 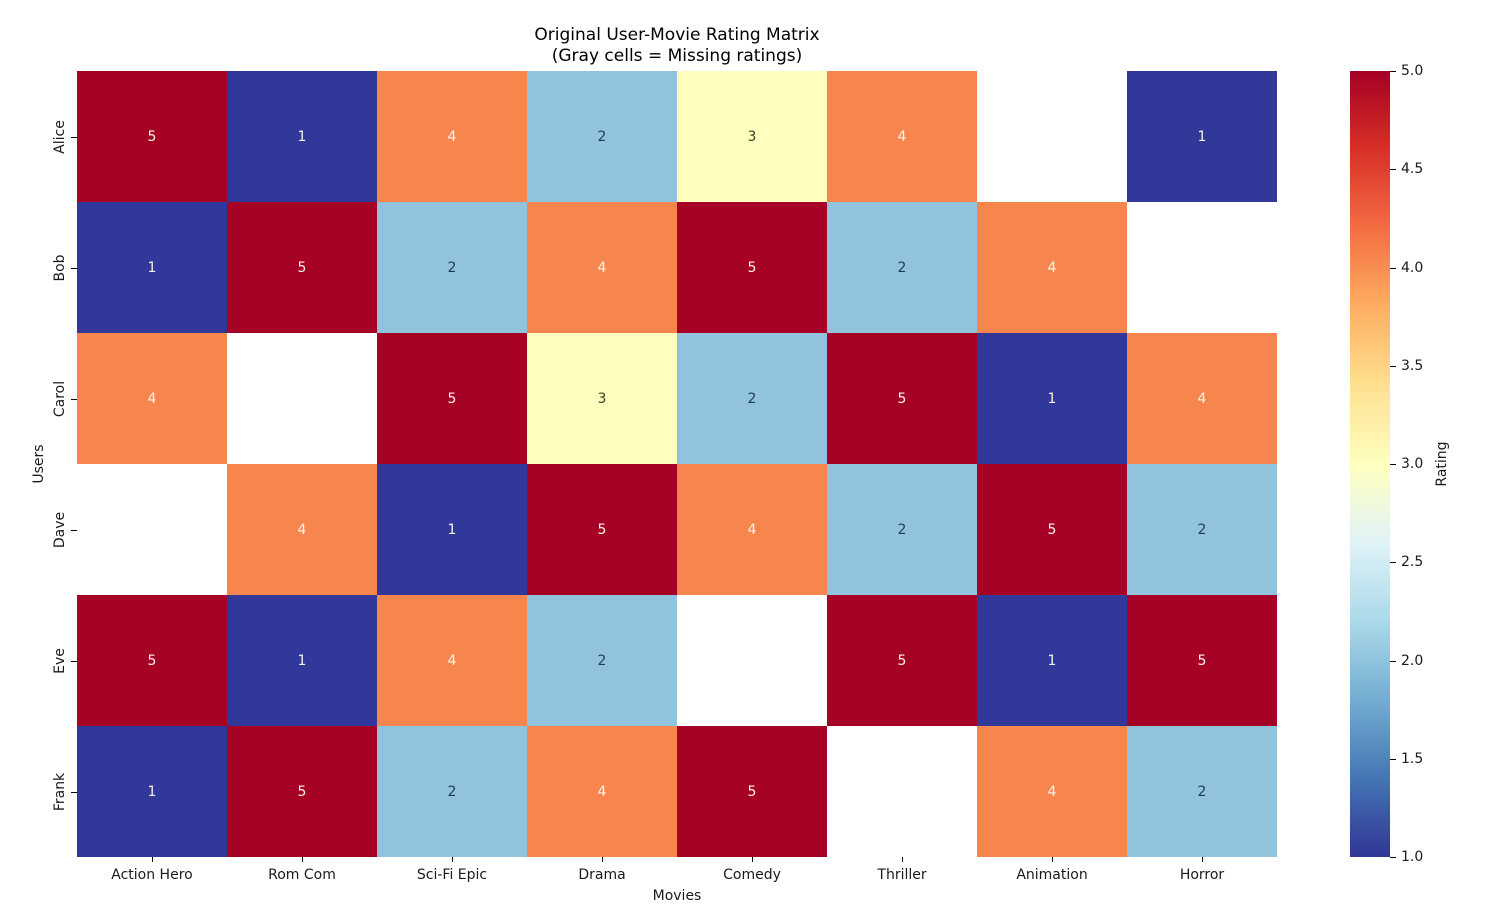 What do you see at coordinates (302, 875) in the screenshot?
I see `x-tick-label: Rom Com` at bounding box center [302, 875].